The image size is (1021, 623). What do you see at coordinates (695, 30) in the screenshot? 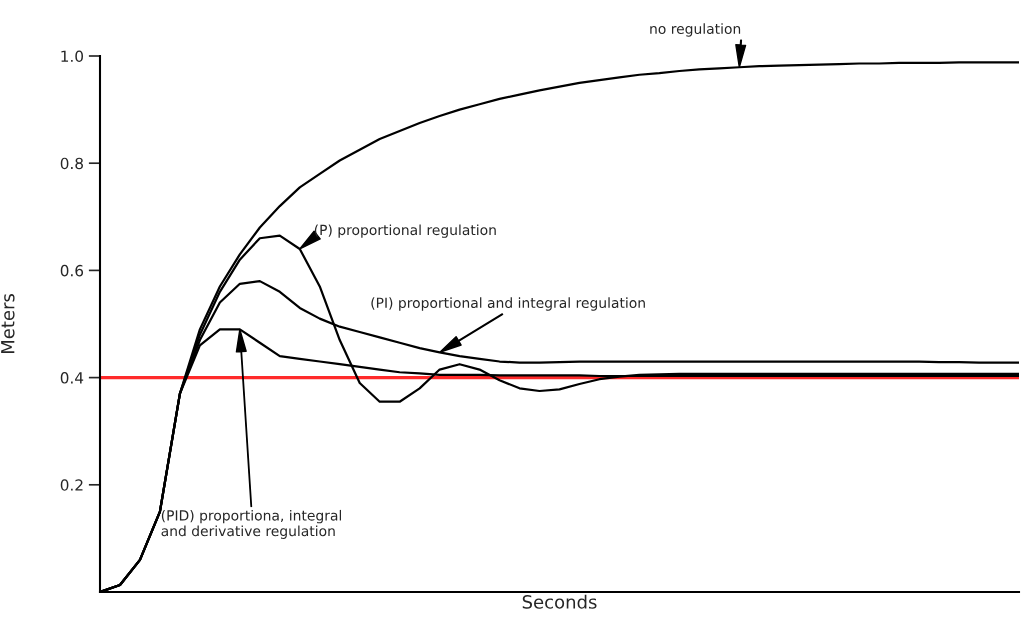
I see `text: no regulation` at bounding box center [695, 30].